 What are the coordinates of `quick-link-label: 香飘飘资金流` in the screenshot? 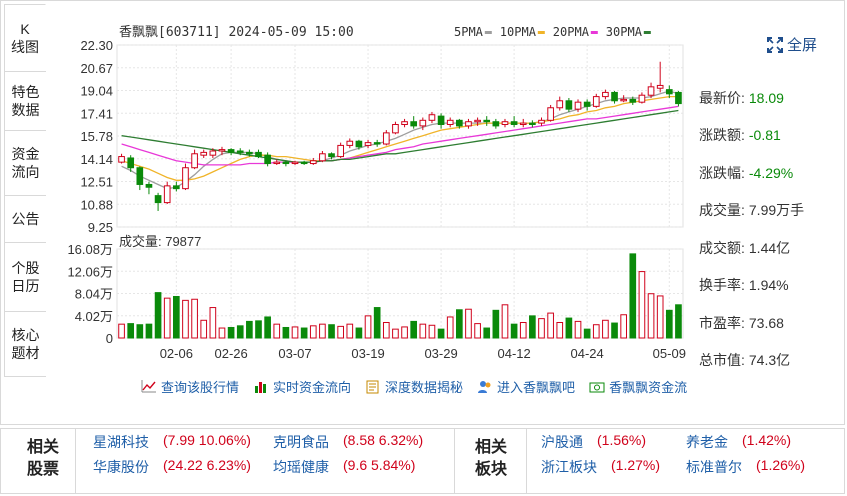 It's located at (648, 387).